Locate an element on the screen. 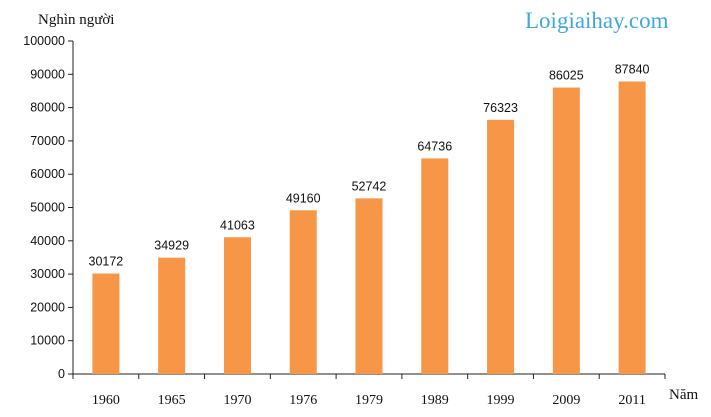 The image size is (711, 417). bar-1965 is located at coordinates (172, 315).